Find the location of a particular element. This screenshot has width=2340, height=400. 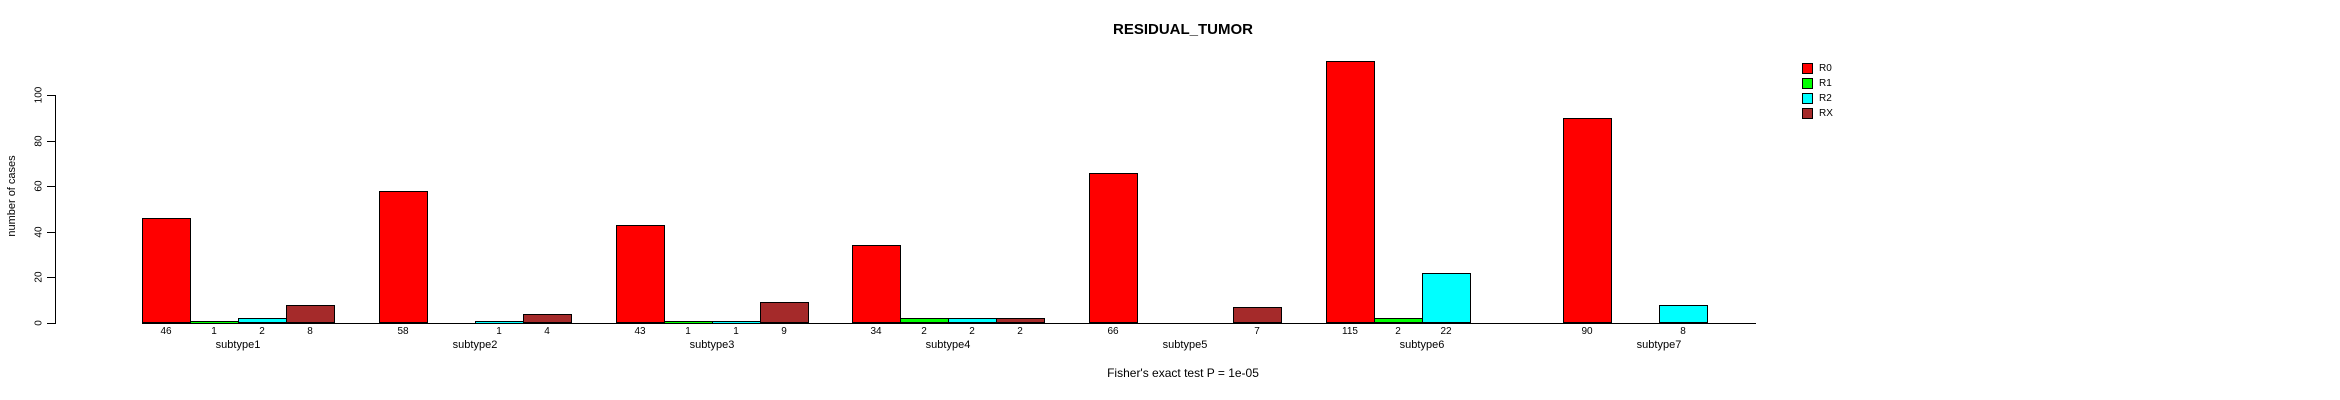

bar-value-label: 66 is located at coordinates (1113, 331).